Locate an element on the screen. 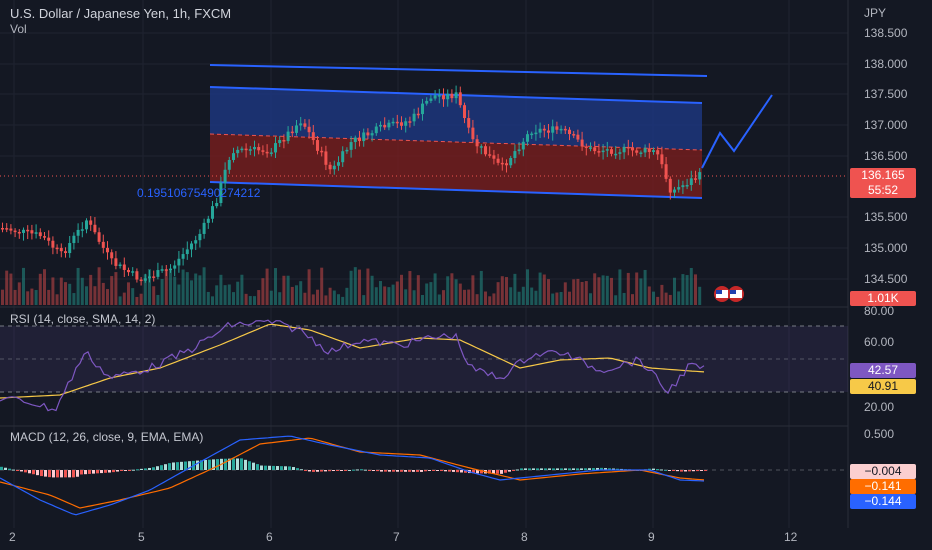 The image size is (932, 550). channel-outer-line is located at coordinates (458, 70).